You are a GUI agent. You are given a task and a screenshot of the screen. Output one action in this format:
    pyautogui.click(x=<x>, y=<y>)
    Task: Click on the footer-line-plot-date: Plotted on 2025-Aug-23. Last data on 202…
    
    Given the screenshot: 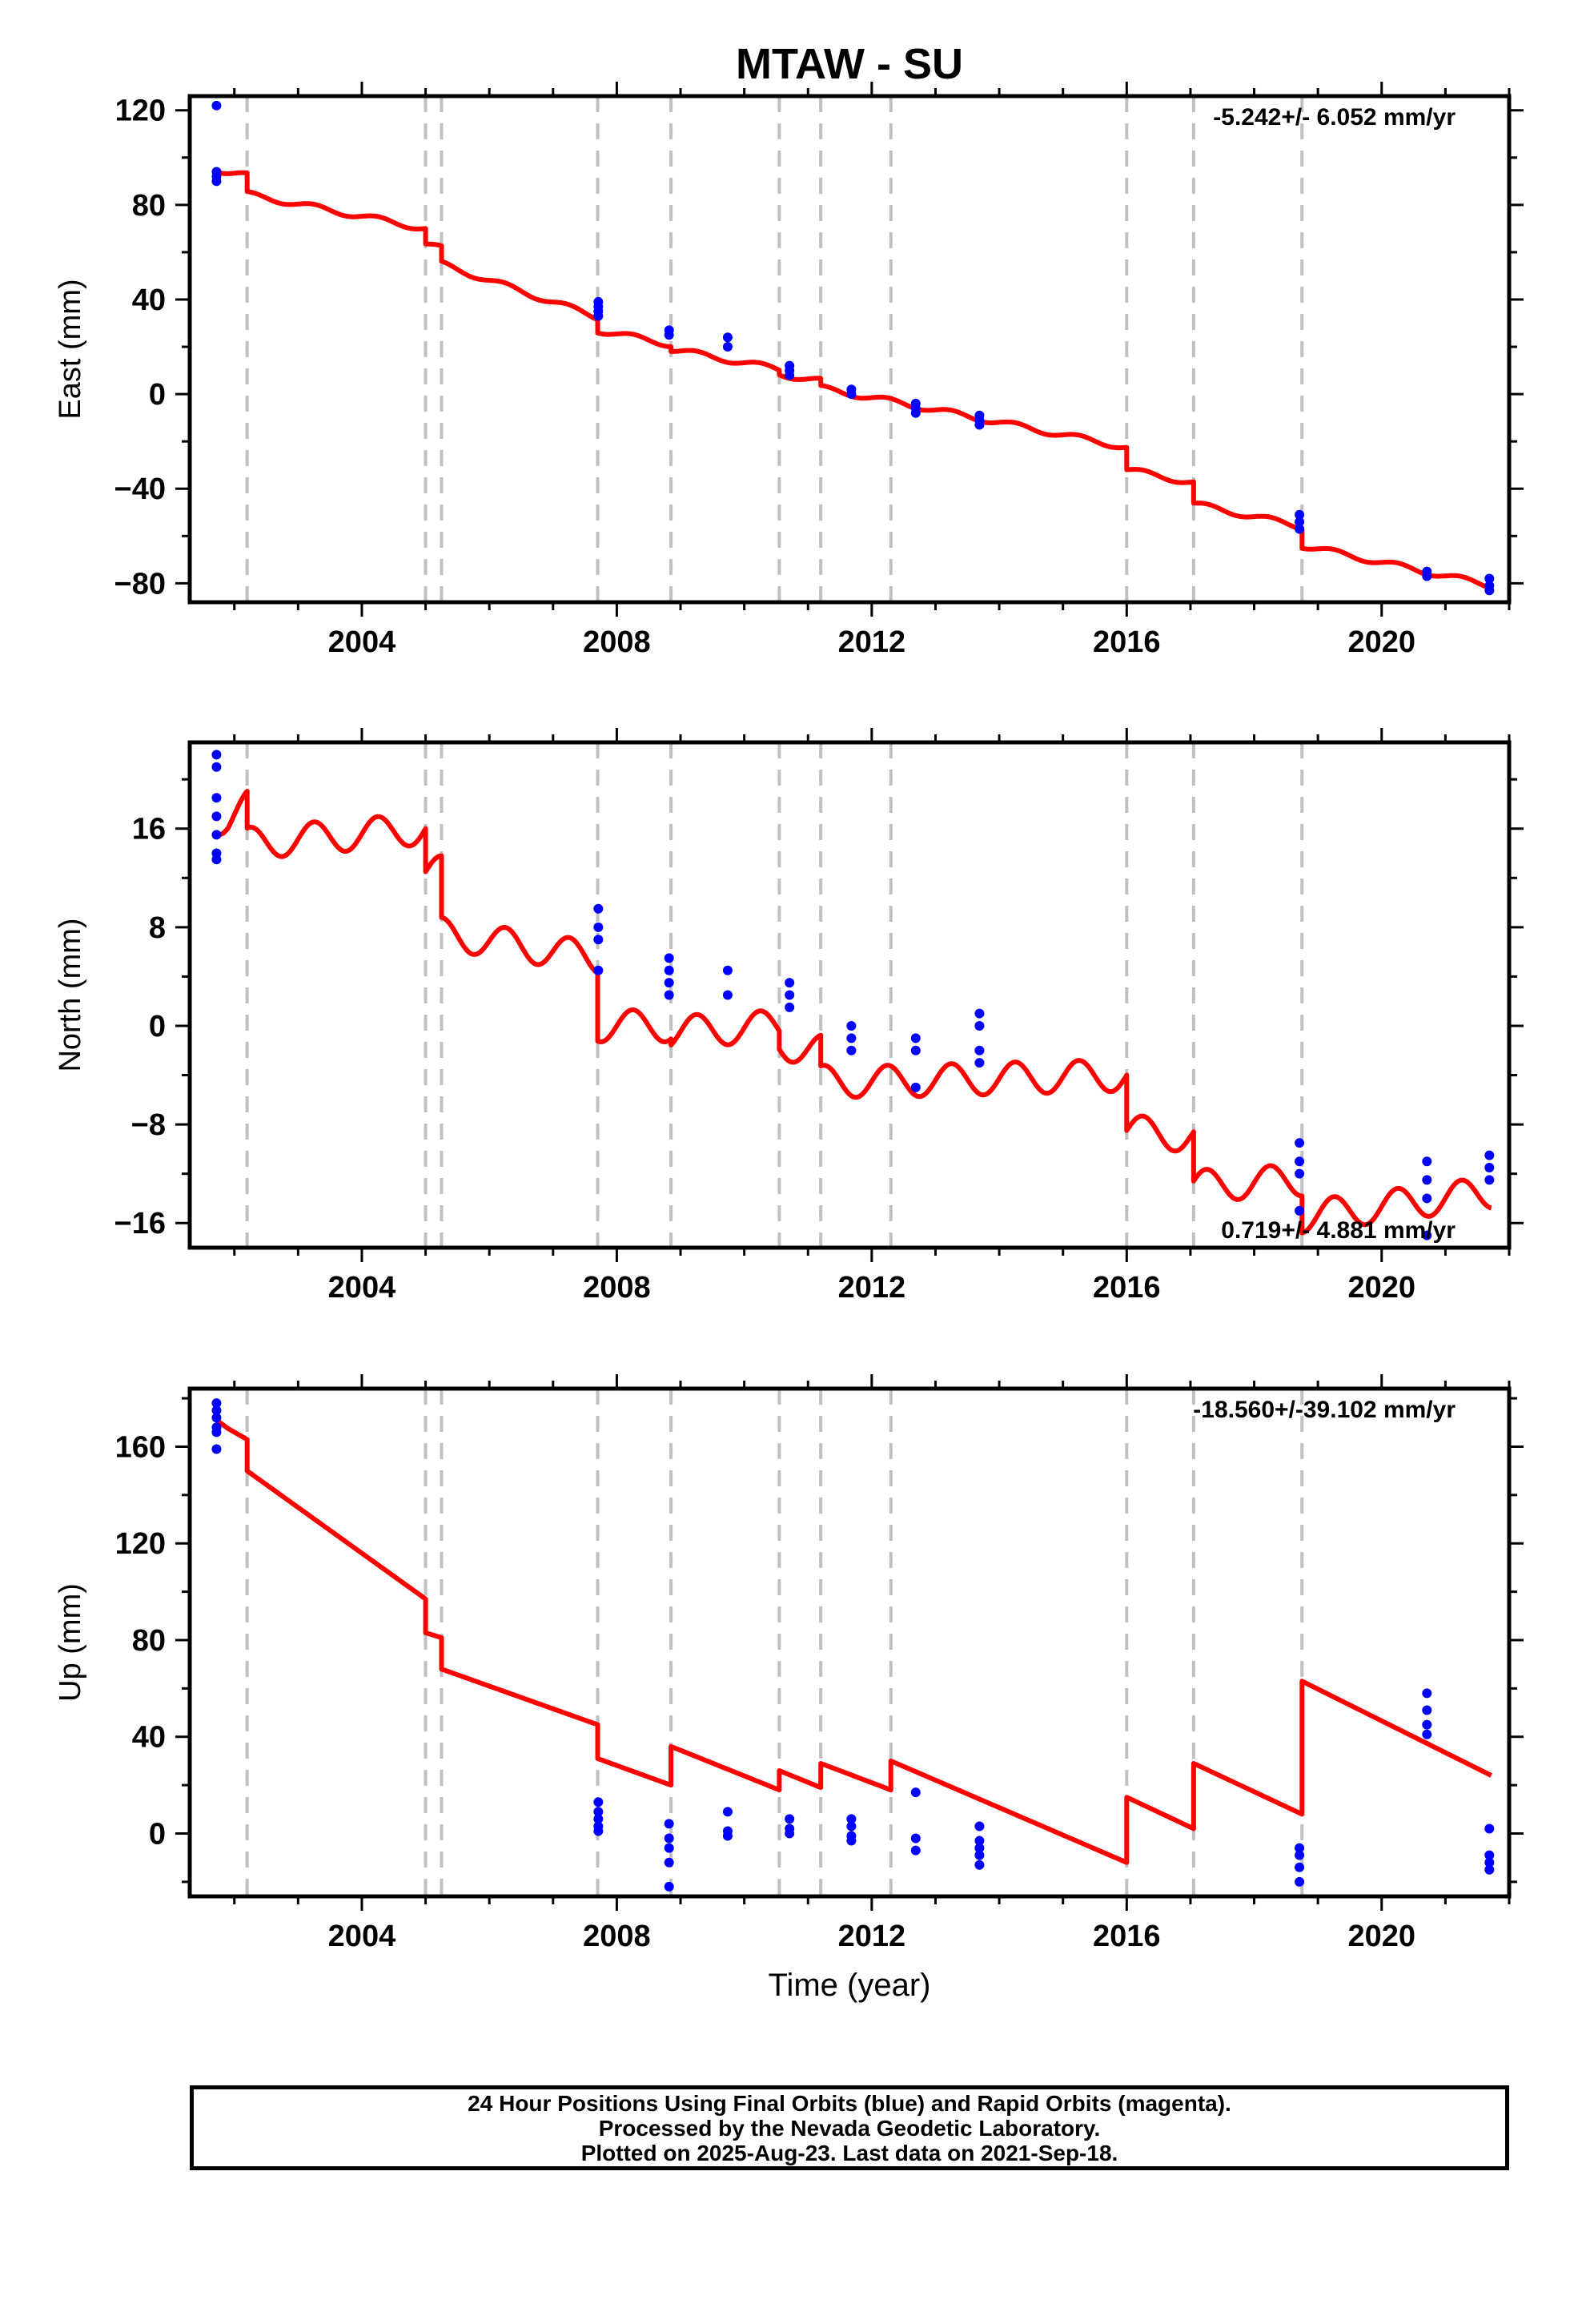 What is the action you would take?
    pyautogui.click(x=849, y=2152)
    